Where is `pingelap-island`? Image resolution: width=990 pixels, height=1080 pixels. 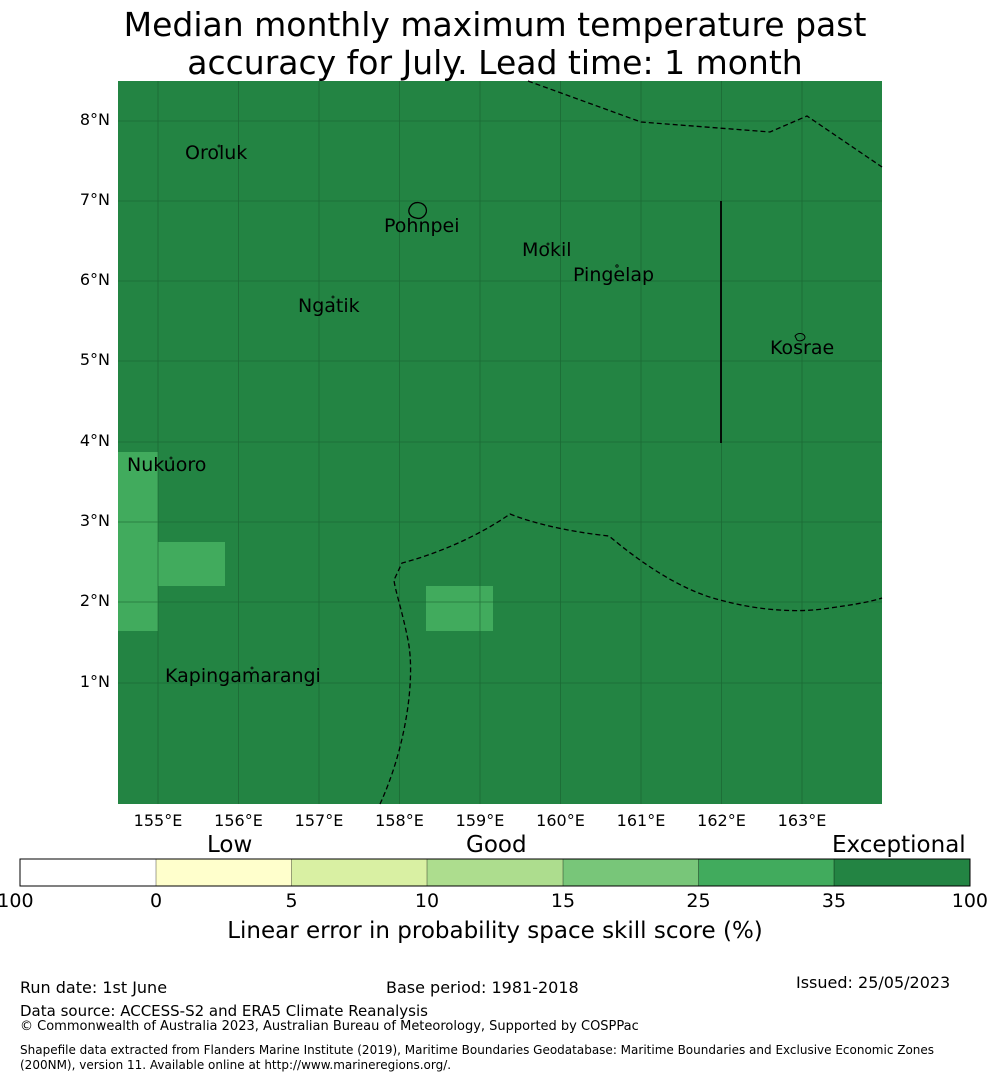
pingelap-island is located at coordinates (617, 266).